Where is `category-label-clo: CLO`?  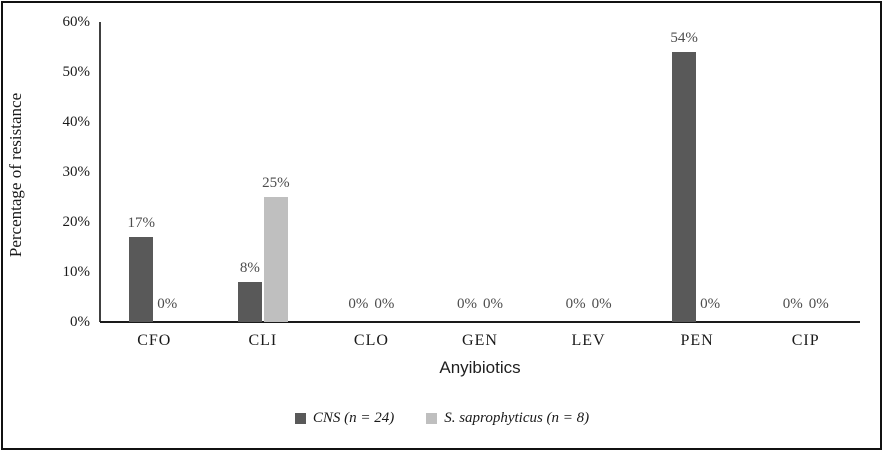
category-label-clo: CLO is located at coordinates (371, 340).